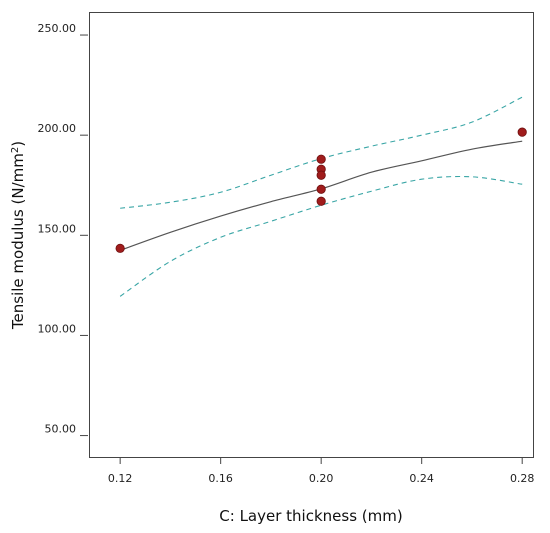  What do you see at coordinates (57, 328) in the screenshot?
I see `y-tick-label: 100.00` at bounding box center [57, 328].